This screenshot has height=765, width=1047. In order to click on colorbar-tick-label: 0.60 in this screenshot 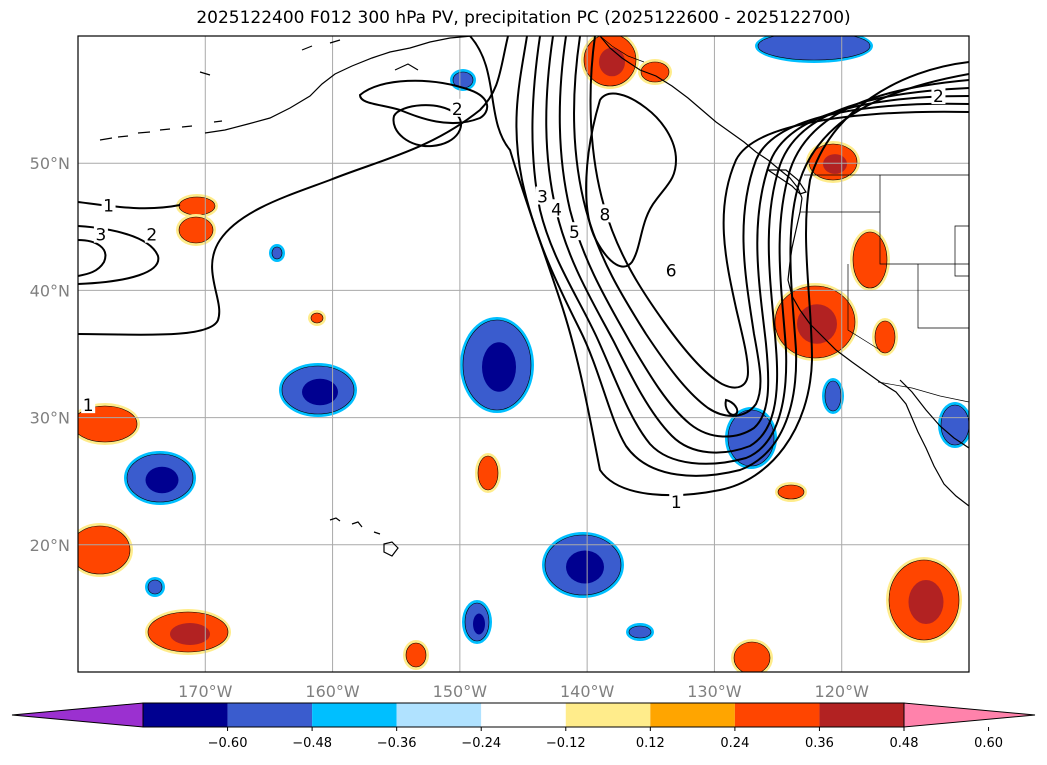, I will do `click(988, 743)`.